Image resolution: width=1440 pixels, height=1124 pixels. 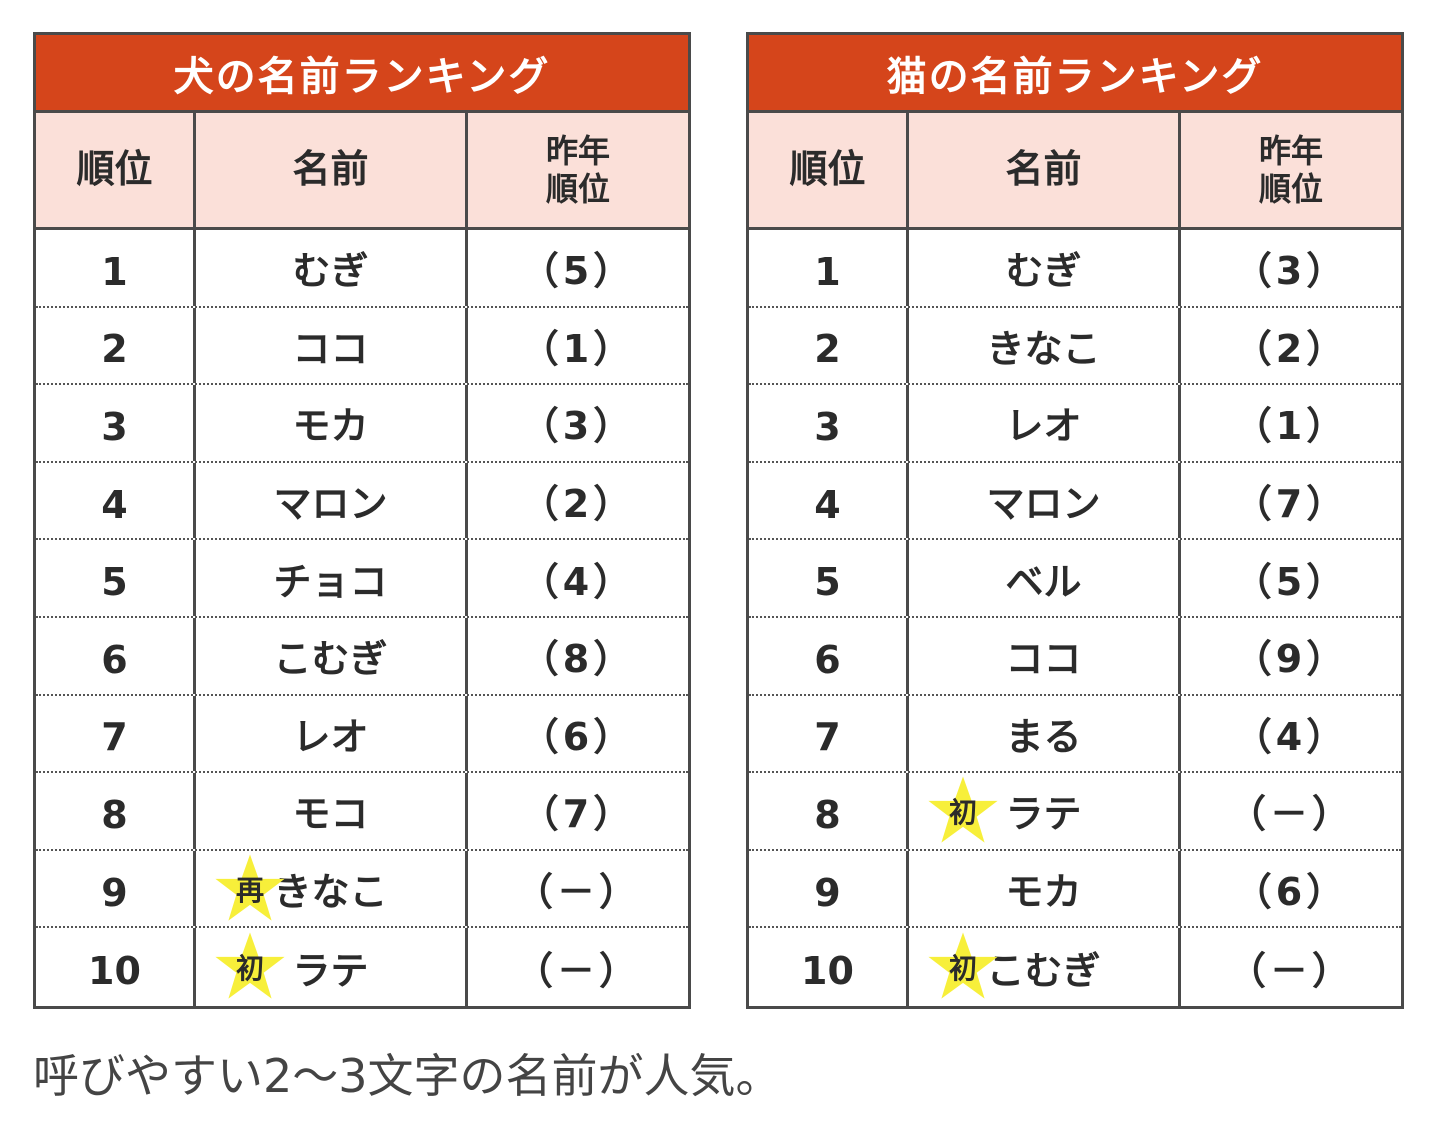 What do you see at coordinates (1291, 659) in the screenshot?
I see `previous-rank-cell: （9）` at bounding box center [1291, 659].